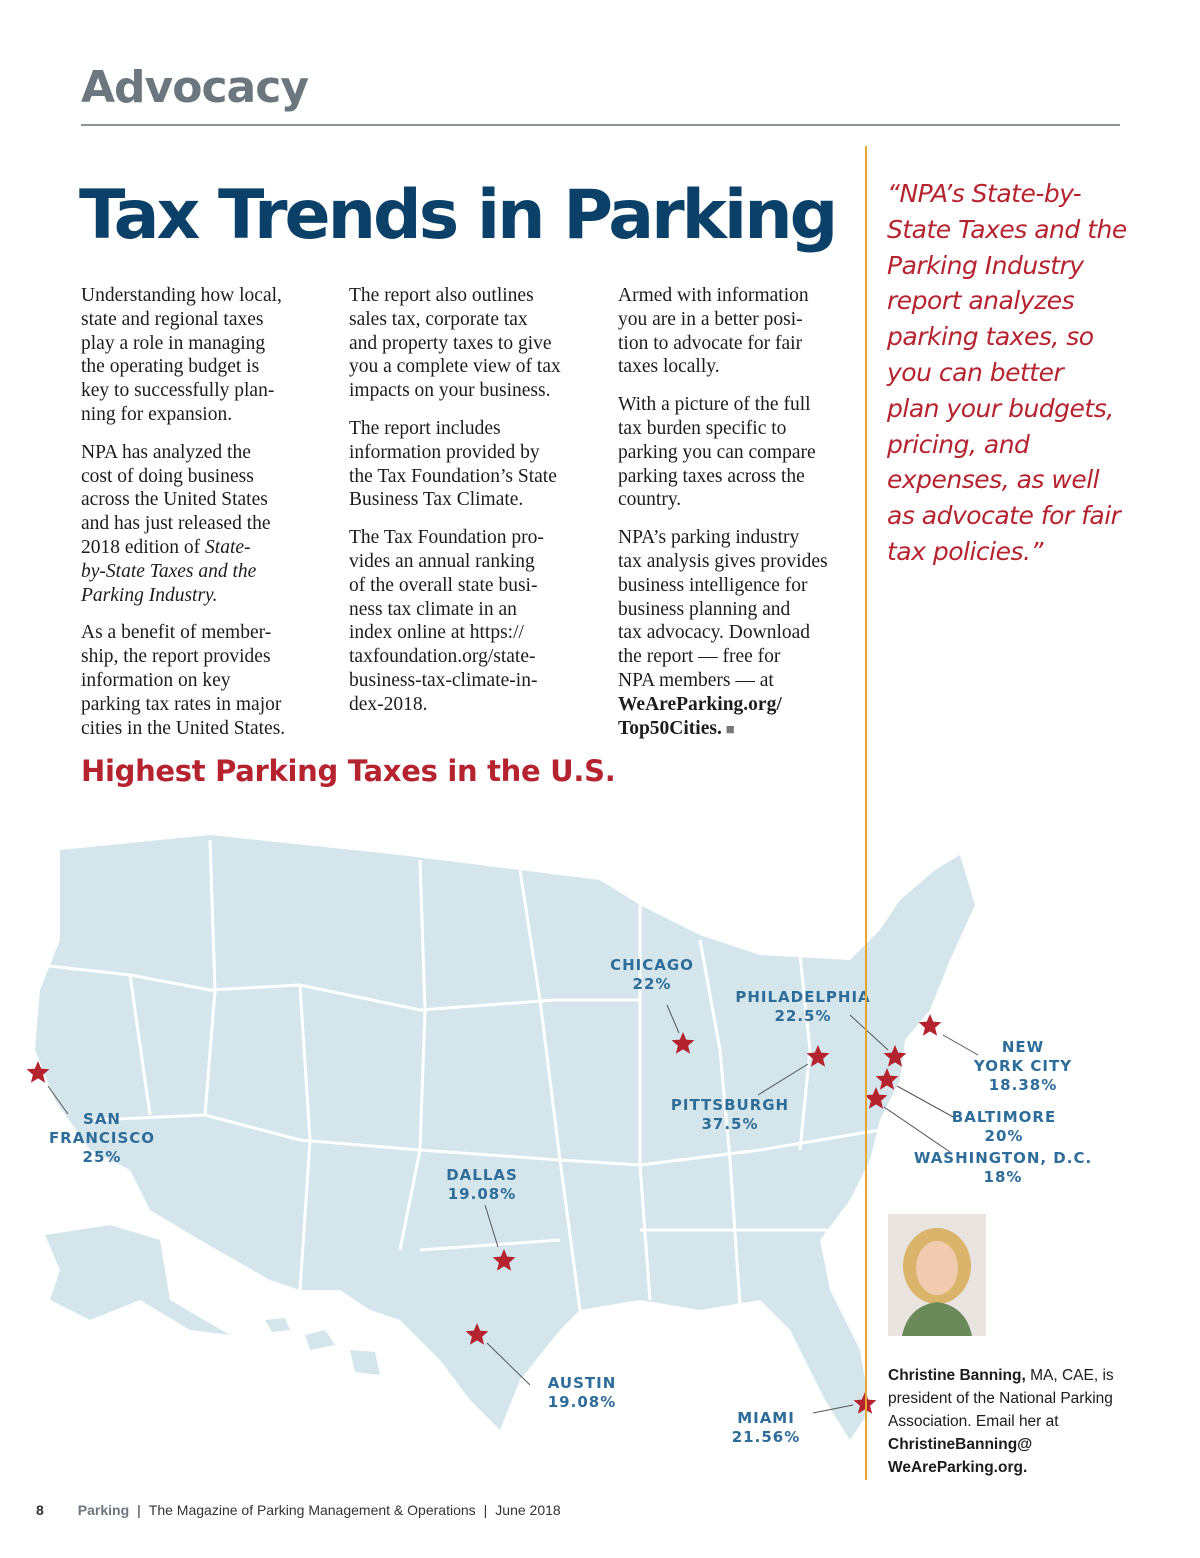  Describe the element at coordinates (176, 524) in the screenshot. I see `text-line: and has just released the` at that location.